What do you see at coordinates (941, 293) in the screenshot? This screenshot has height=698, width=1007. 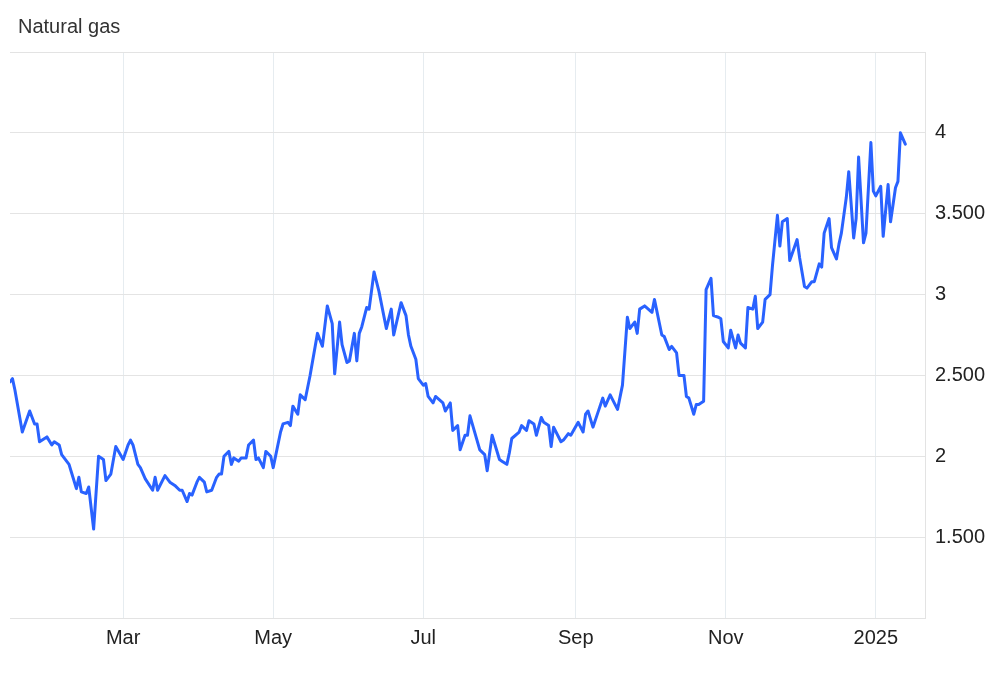 I see `y-tick-label: 3` at bounding box center [941, 293].